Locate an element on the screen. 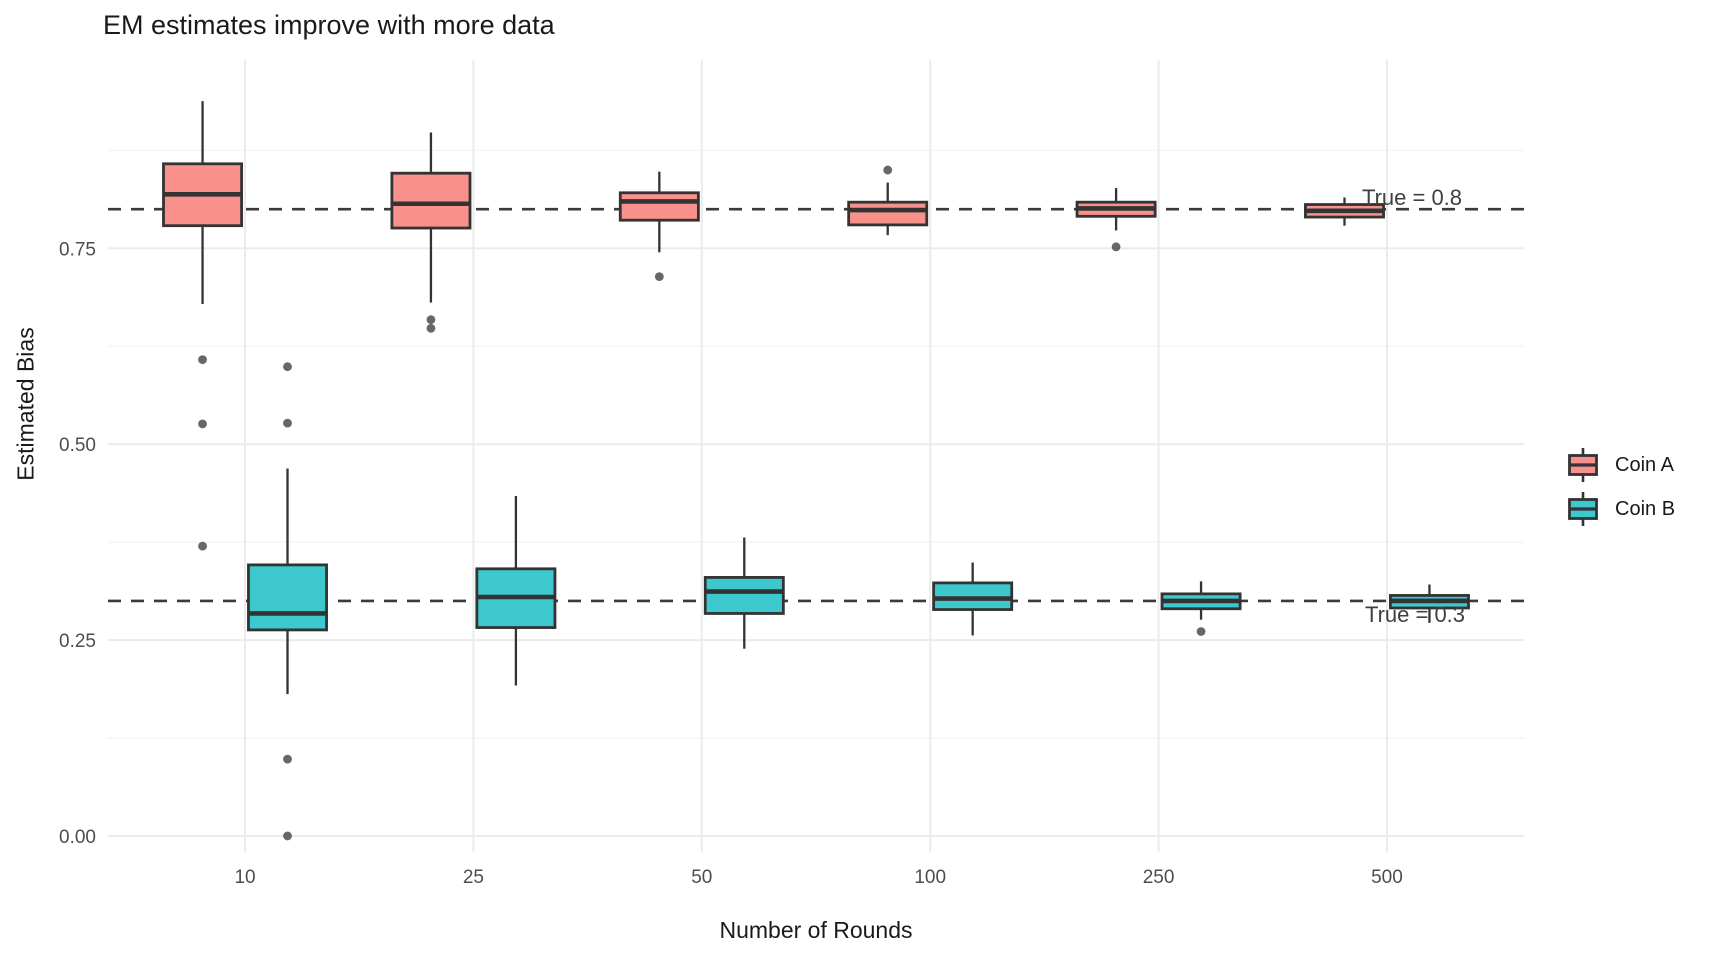  legend-entry-coin-b: Coin B is located at coordinates (1620, 509).